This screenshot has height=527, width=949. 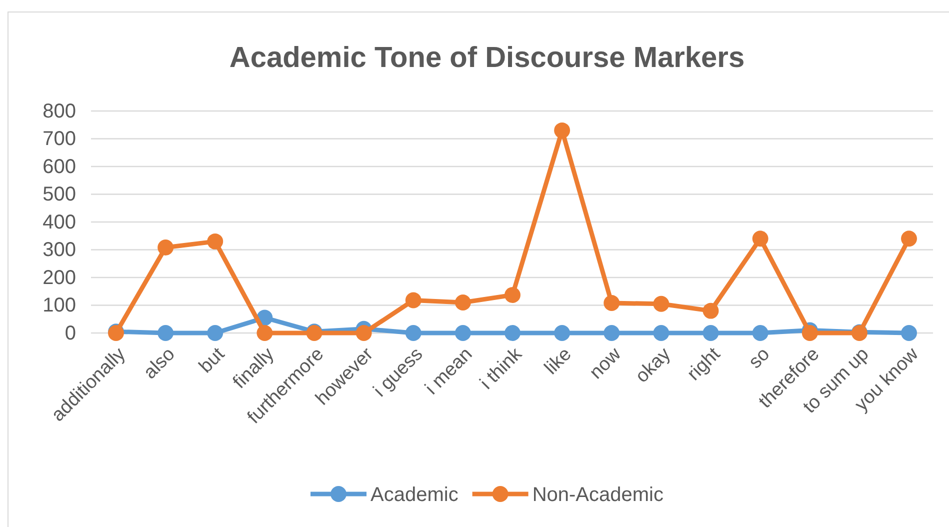 I want to click on x-tick-label: like, so click(x=558, y=361).